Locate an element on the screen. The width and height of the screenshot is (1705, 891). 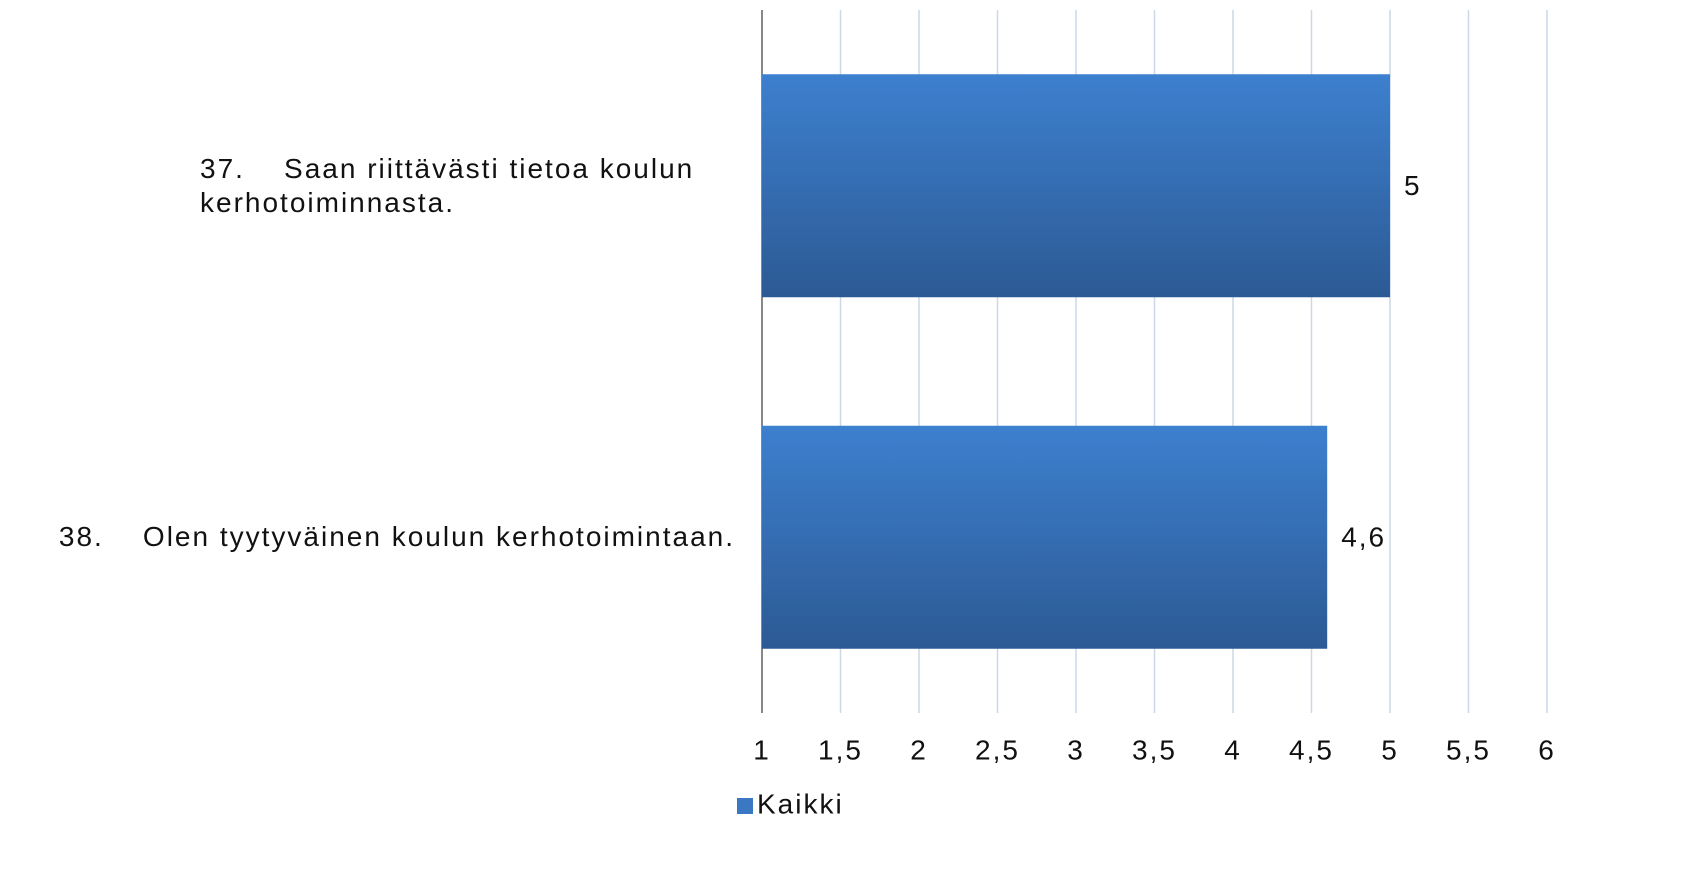
x-tick-label: 4 is located at coordinates (1233, 749).